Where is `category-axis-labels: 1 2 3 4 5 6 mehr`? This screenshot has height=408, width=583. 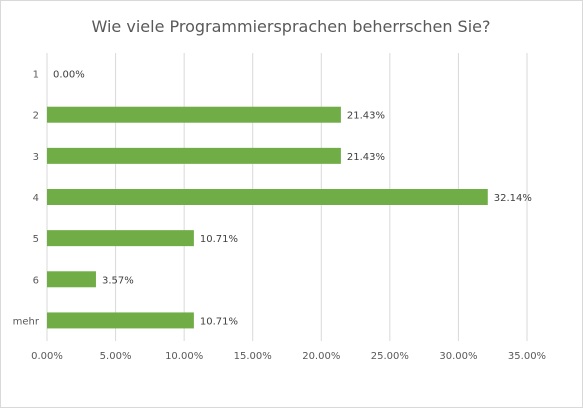
category-axis-labels: 1 2 3 4 5 6 mehr is located at coordinates (26, 199).